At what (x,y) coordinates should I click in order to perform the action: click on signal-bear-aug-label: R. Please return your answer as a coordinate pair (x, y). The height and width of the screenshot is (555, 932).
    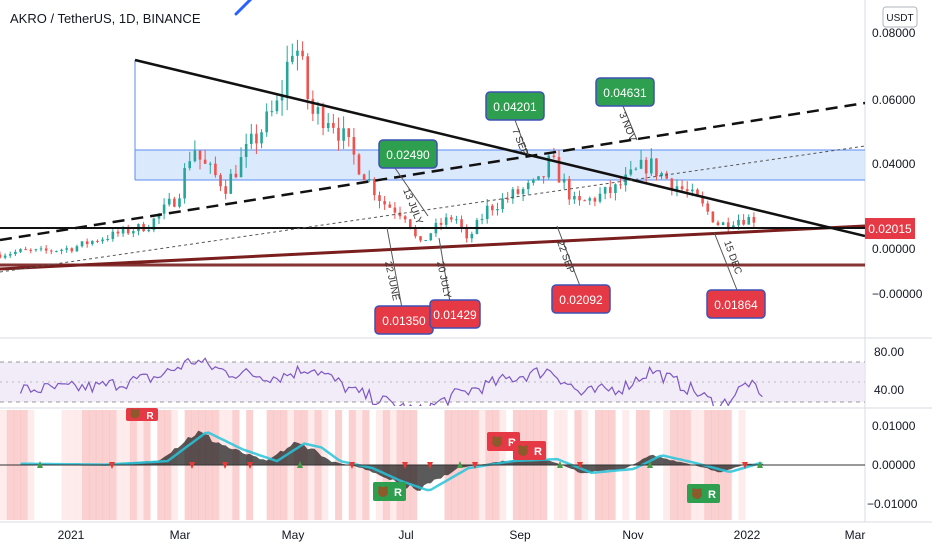
    Looking at the image, I should click on (512, 443).